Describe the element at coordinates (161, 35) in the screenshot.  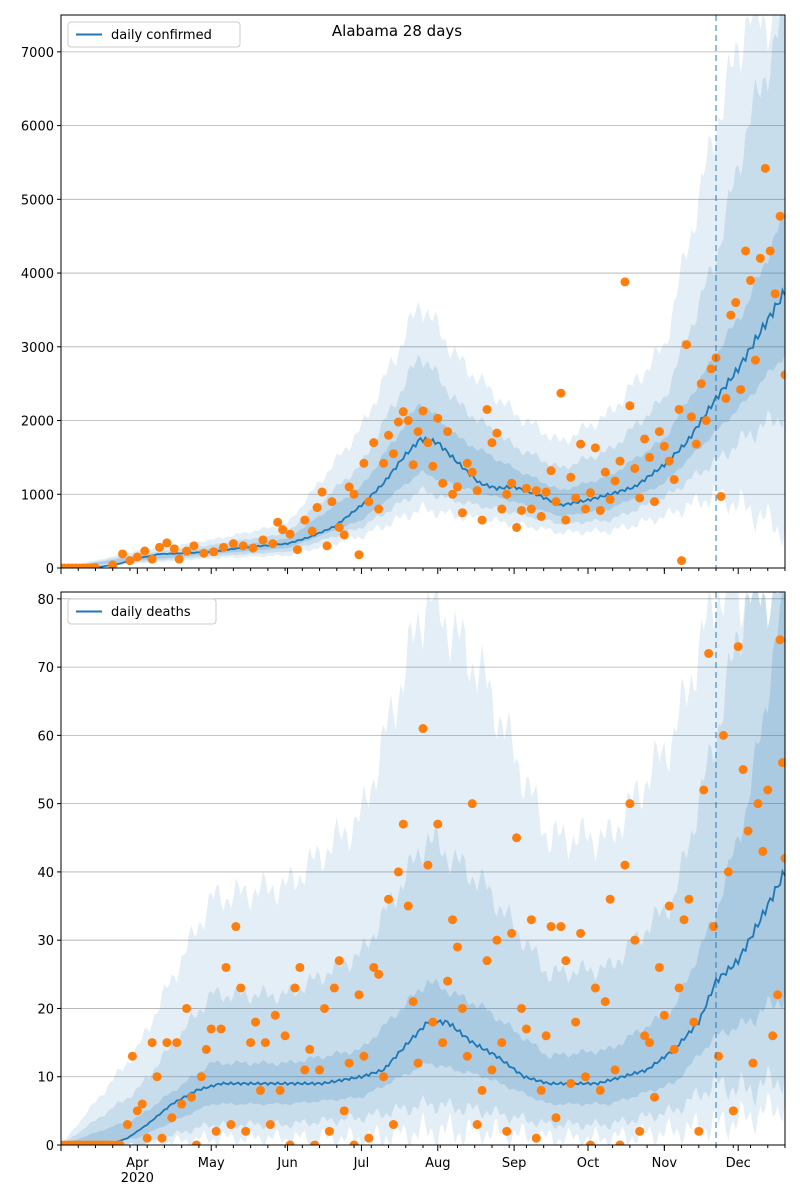
I see `legend-label: daily confirmed` at that location.